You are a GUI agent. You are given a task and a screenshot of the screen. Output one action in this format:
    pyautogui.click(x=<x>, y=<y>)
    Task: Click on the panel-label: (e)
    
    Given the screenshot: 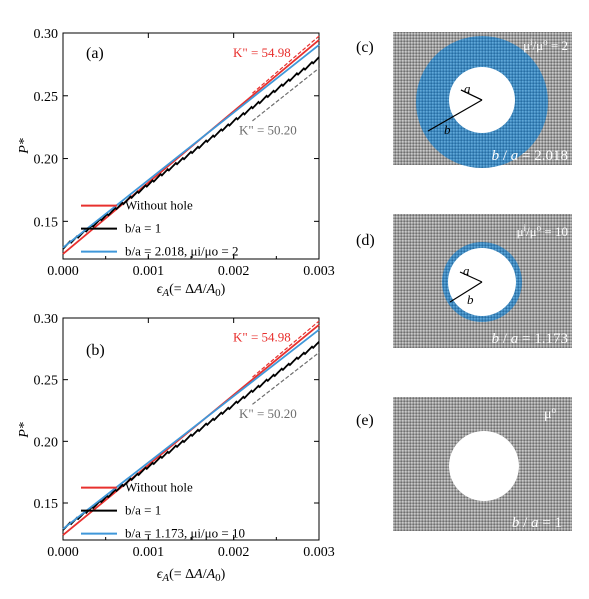 What is the action you would take?
    pyautogui.click(x=365, y=420)
    